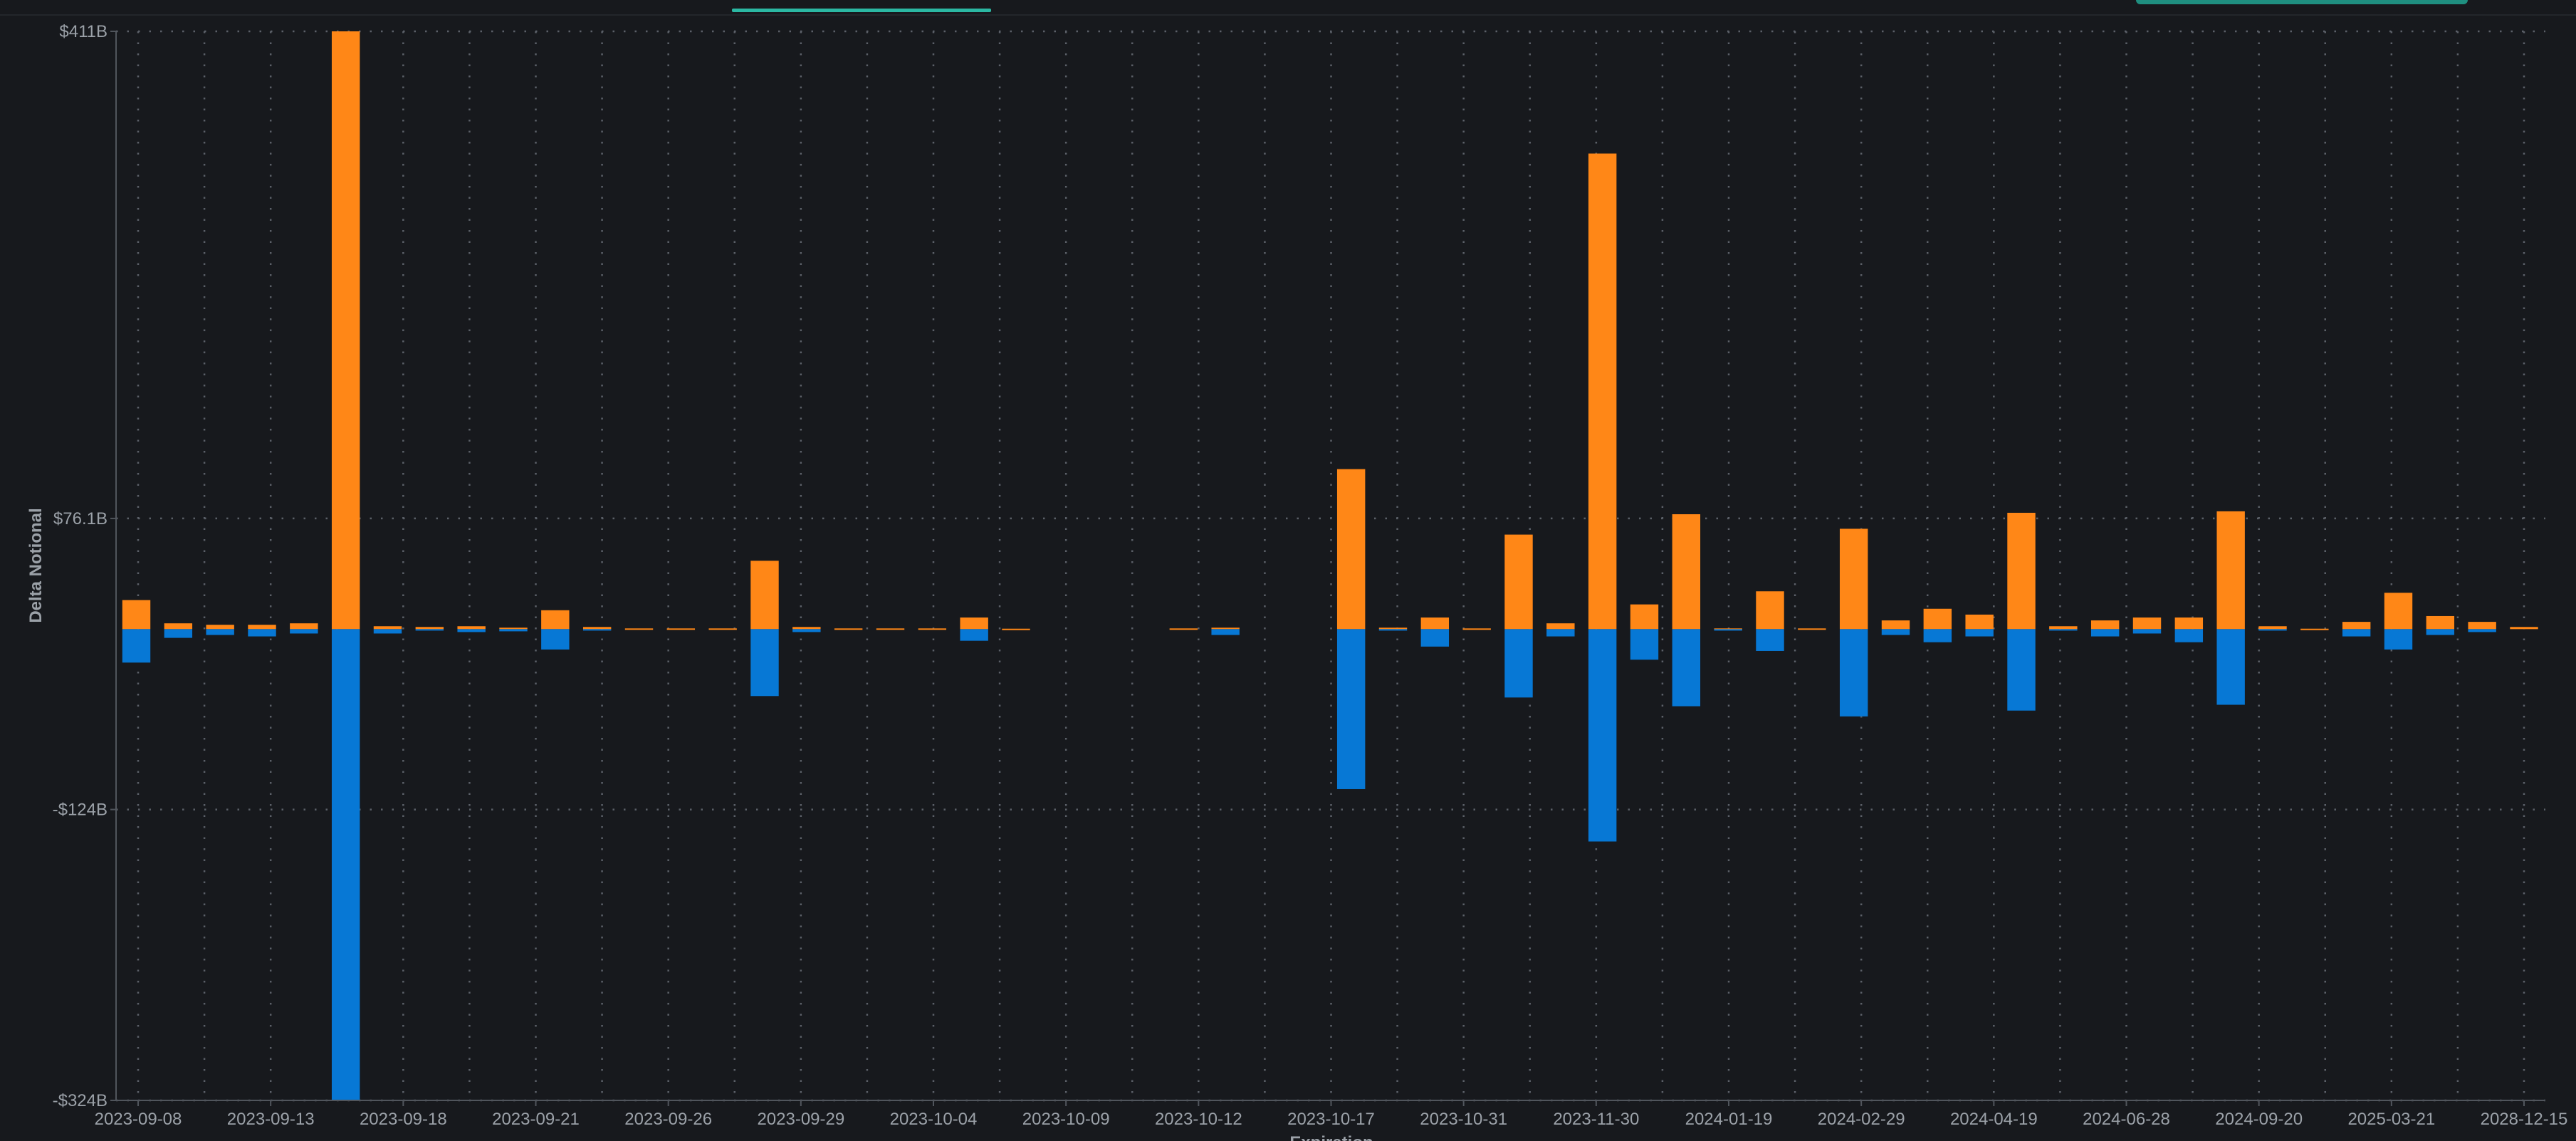 This screenshot has width=2576, height=1141. Describe the element at coordinates (1066, 1119) in the screenshot. I see `x-tick-label: 2023-10-09` at that location.